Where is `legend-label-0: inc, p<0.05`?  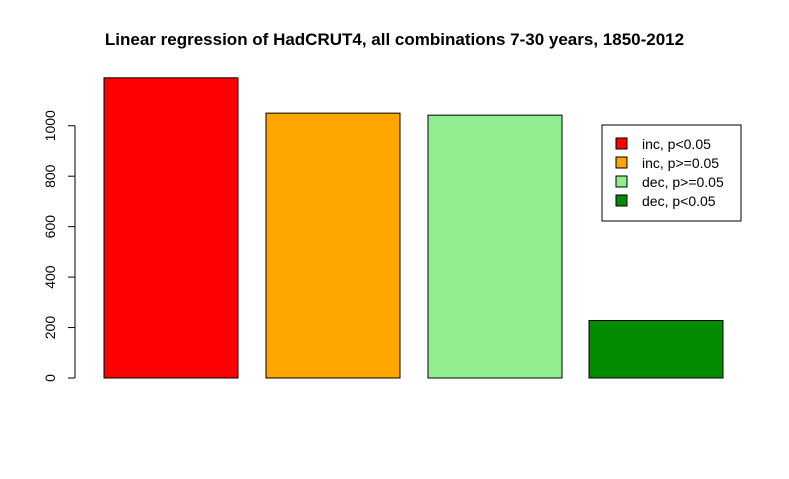 legend-label-0: inc, p<0.05 is located at coordinates (676, 144).